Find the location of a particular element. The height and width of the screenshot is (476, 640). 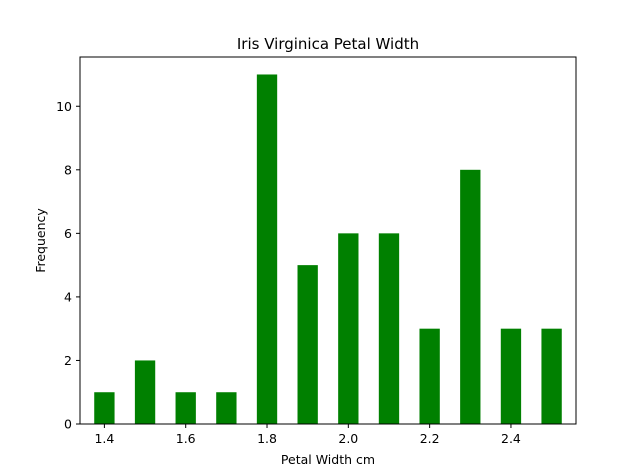

y-tick-label: 6 is located at coordinates (68, 233).